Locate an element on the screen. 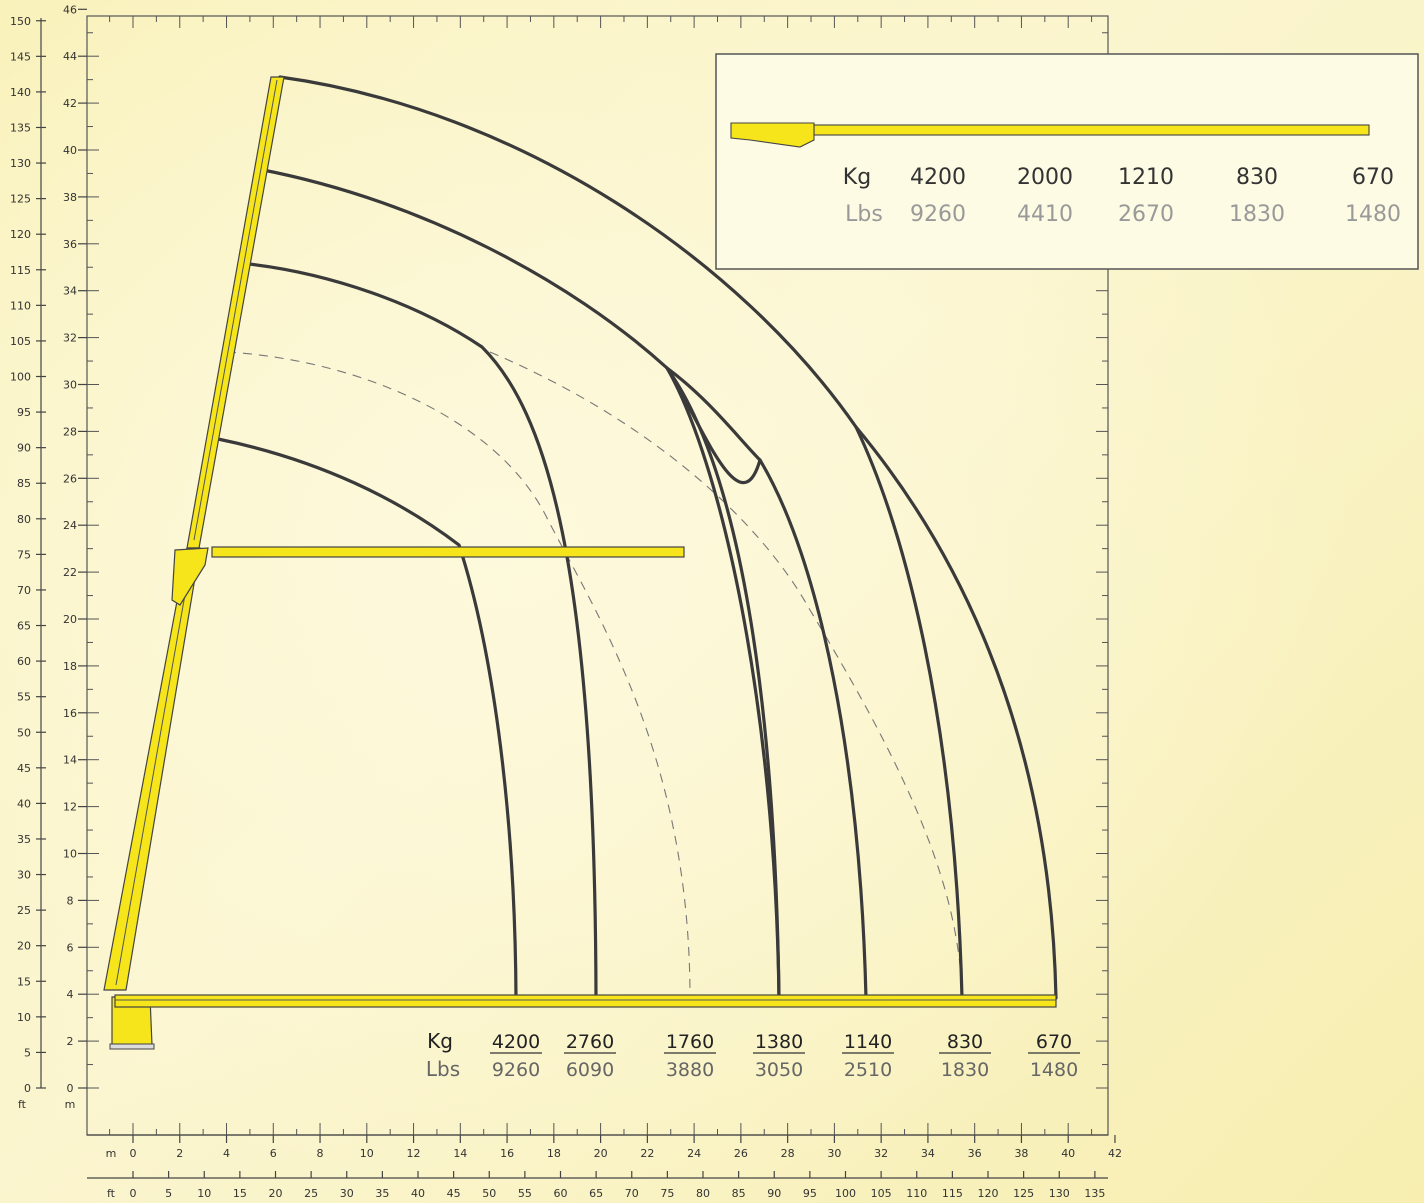 Image resolution: width=1424 pixels, height=1203 pixels. load-label-lbs: 3050 is located at coordinates (779, 1070).